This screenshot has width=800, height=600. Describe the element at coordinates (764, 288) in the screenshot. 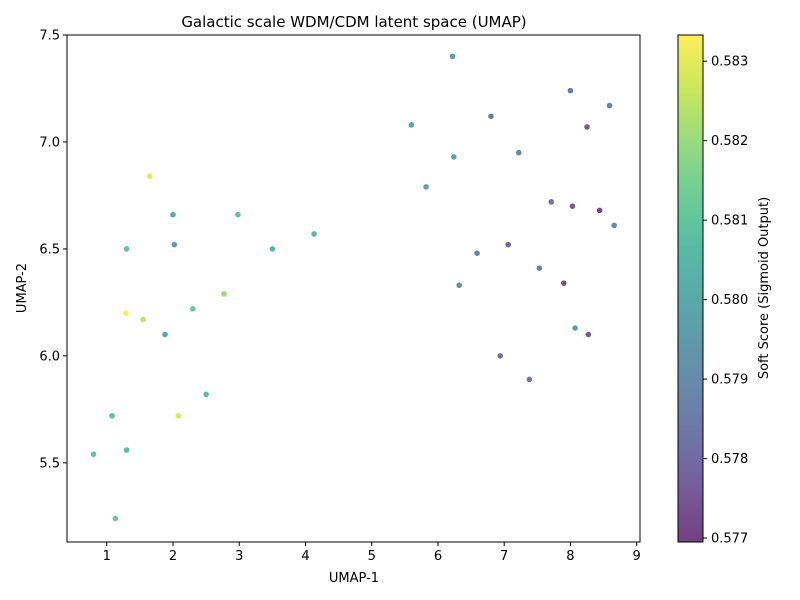

I see `colorbar-title: Soft Score (Sigmoid Output)` at that location.